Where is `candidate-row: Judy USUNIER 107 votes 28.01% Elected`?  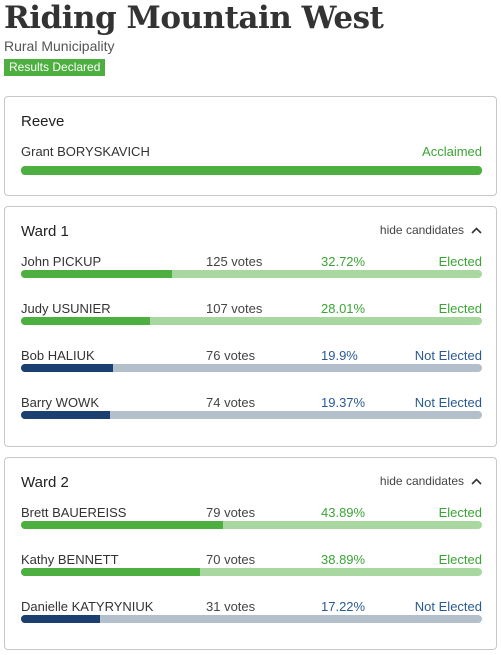
candidate-row: Judy USUNIER 107 votes 28.01% Elected is located at coordinates (251, 316).